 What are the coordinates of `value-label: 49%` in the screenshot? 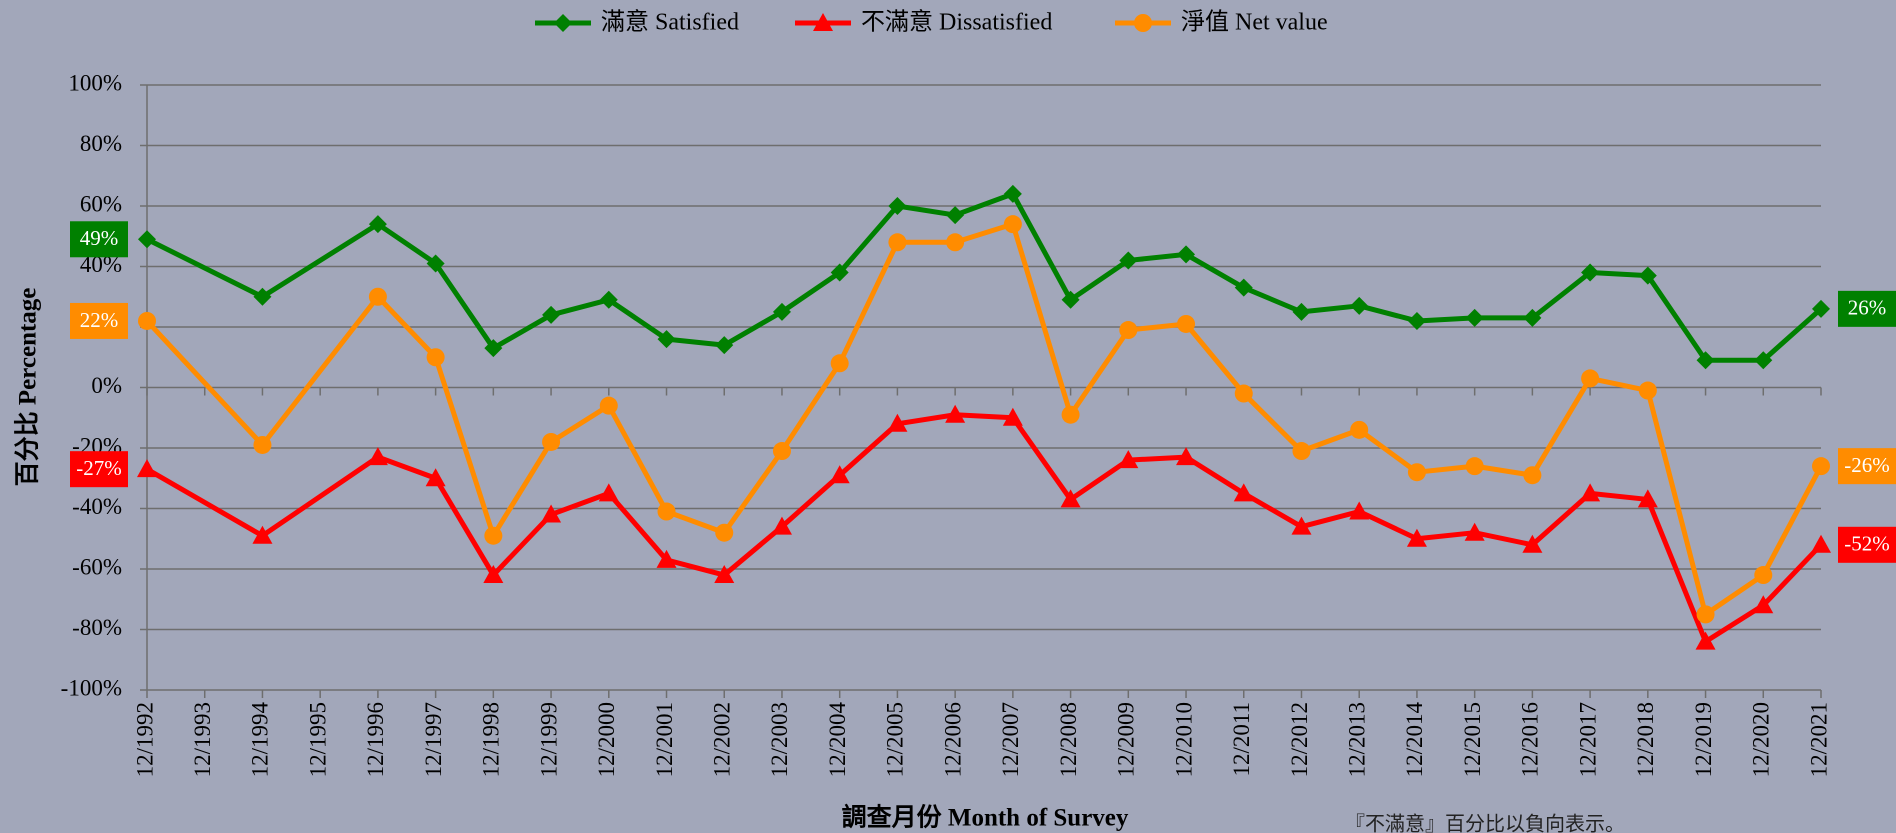 It's located at (99, 238).